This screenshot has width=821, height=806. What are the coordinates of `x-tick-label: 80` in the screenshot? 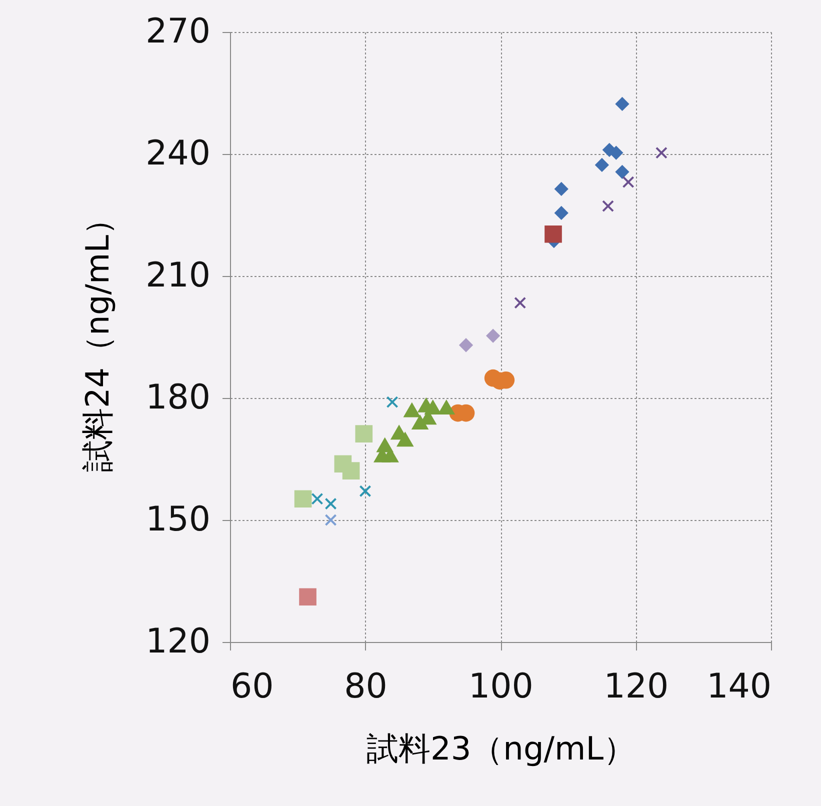 It's located at (366, 686).